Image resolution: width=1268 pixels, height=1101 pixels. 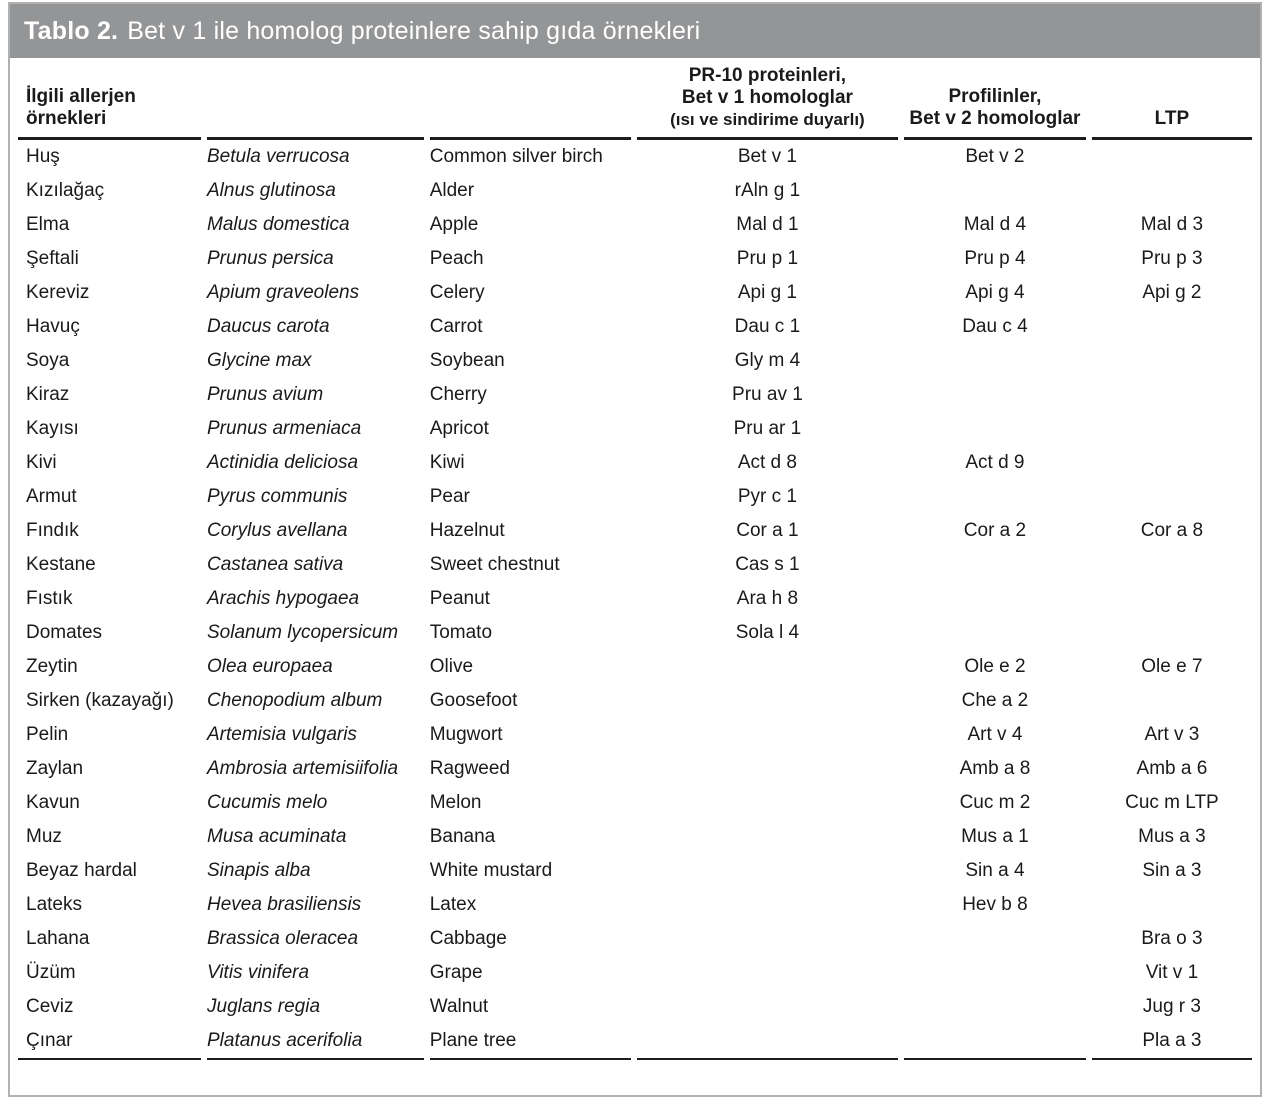 I want to click on column-header-allergen: İlgili allerjen örnekleri, so click(x=109, y=99).